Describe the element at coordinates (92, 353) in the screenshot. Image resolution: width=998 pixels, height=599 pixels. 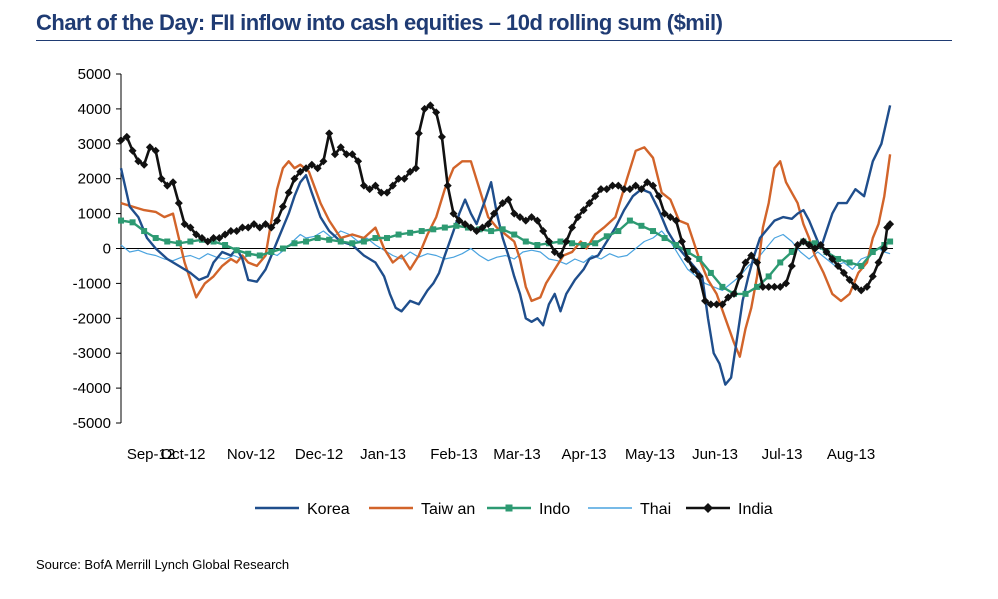
I see `y-tick-label: -3000` at that location.